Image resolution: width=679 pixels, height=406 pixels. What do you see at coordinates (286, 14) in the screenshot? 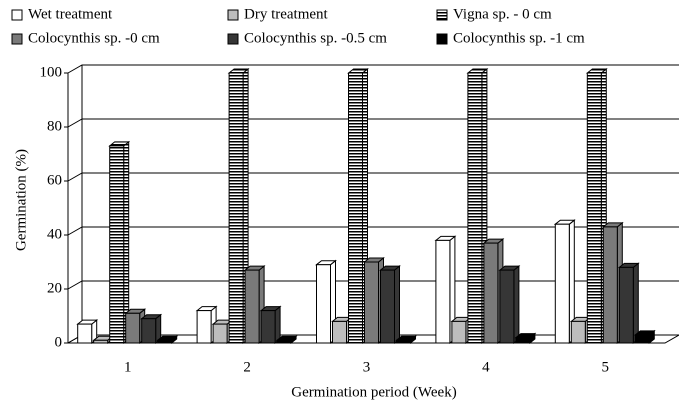
I see `legend-label: Dry treatment` at bounding box center [286, 14].